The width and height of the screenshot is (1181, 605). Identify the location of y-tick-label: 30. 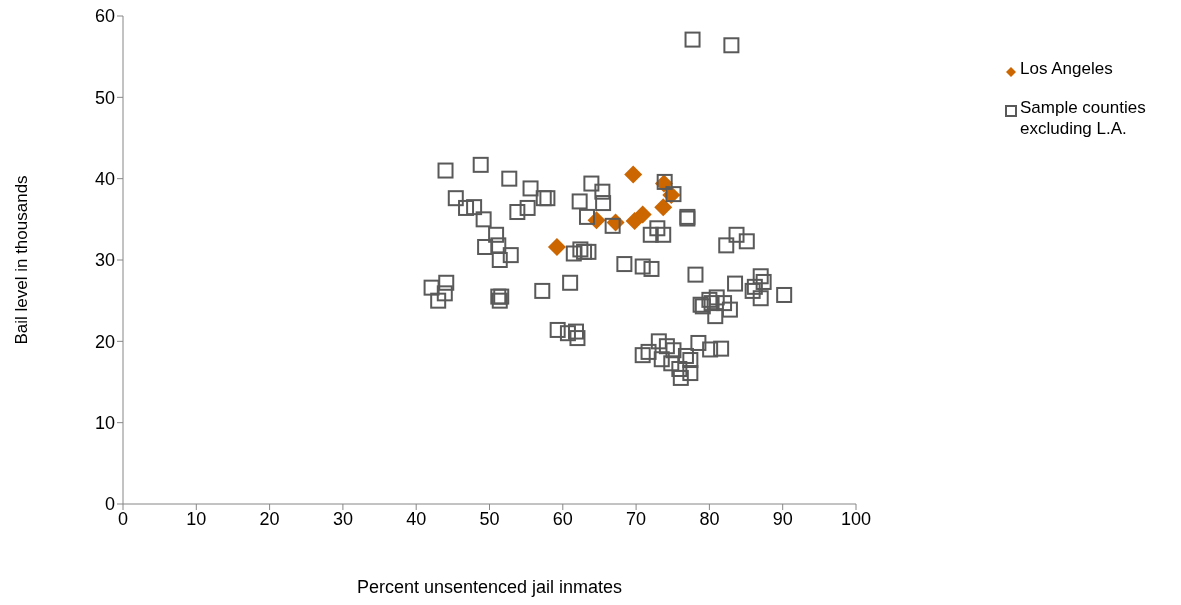
(104, 260).